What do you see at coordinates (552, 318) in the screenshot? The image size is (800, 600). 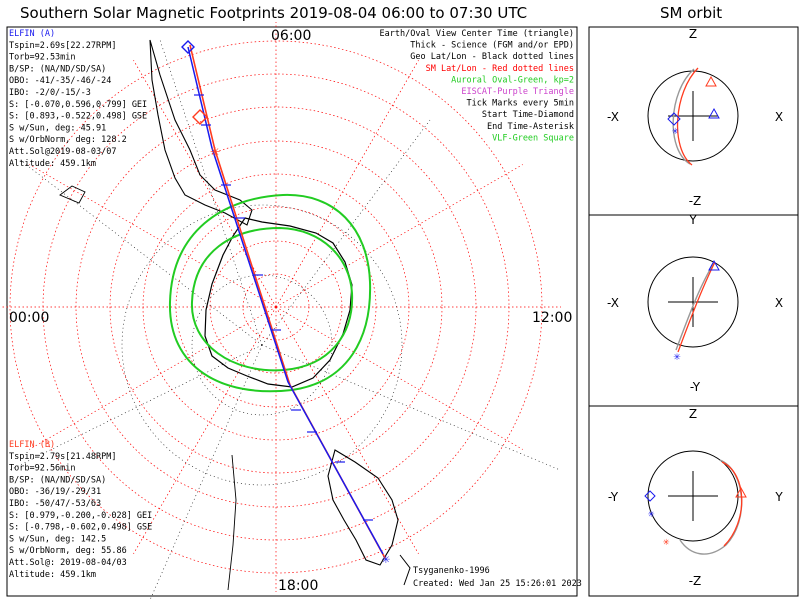 I see `clock-label-right: 12:00` at bounding box center [552, 318].